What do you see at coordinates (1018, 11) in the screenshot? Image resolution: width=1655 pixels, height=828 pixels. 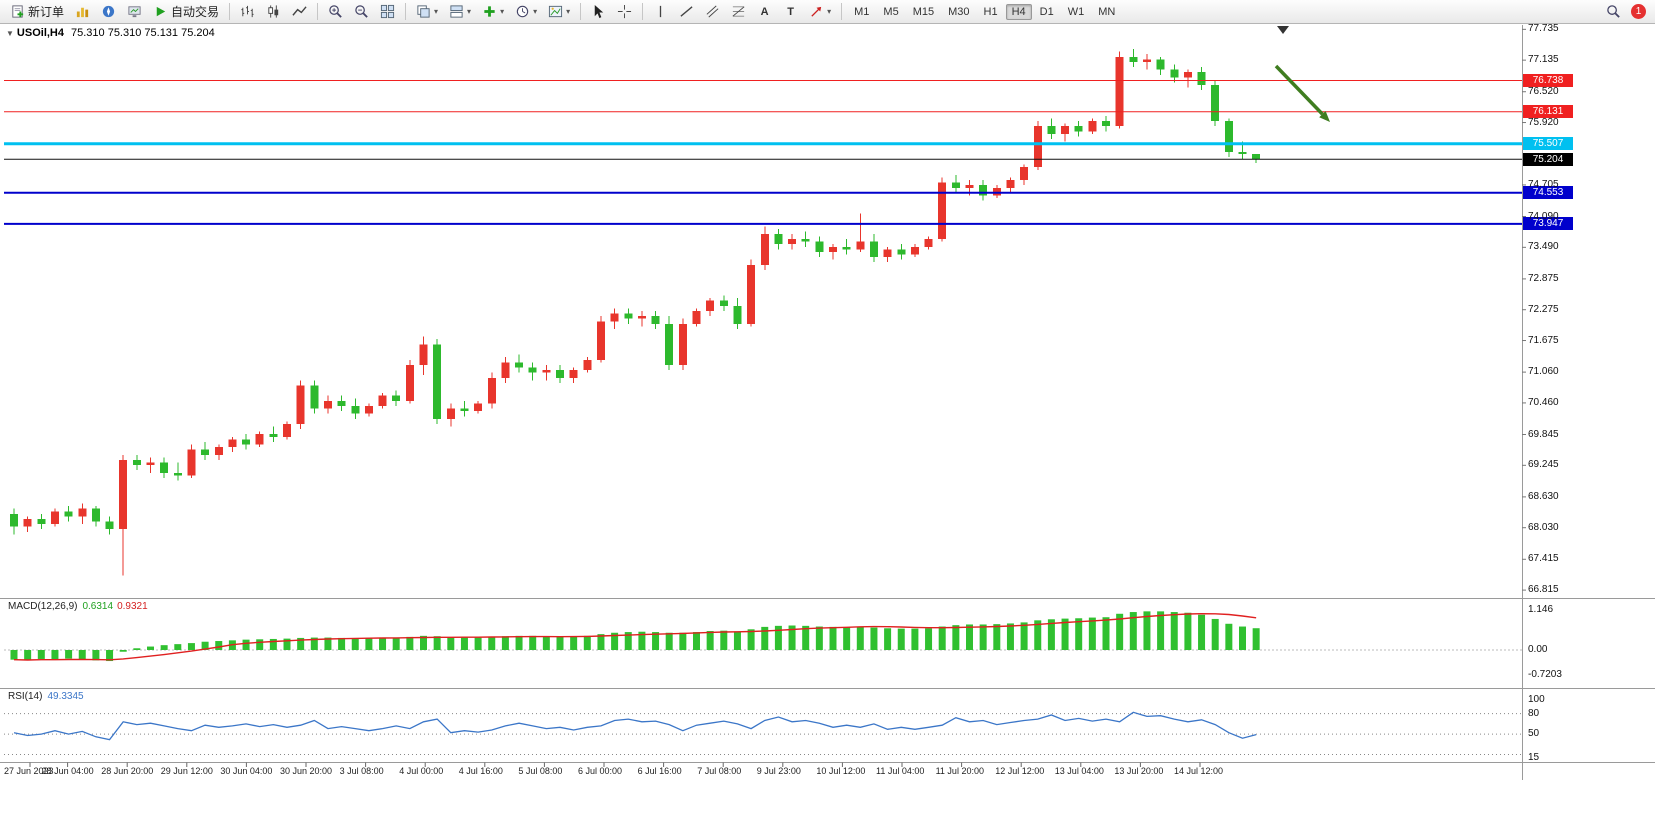 I see `timeframe-H4: H4` at bounding box center [1018, 11].